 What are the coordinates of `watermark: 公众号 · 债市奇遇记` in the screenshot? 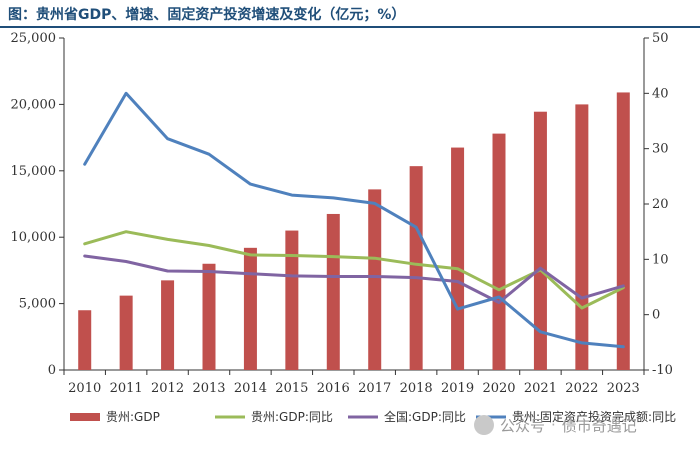 It's located at (555, 425).